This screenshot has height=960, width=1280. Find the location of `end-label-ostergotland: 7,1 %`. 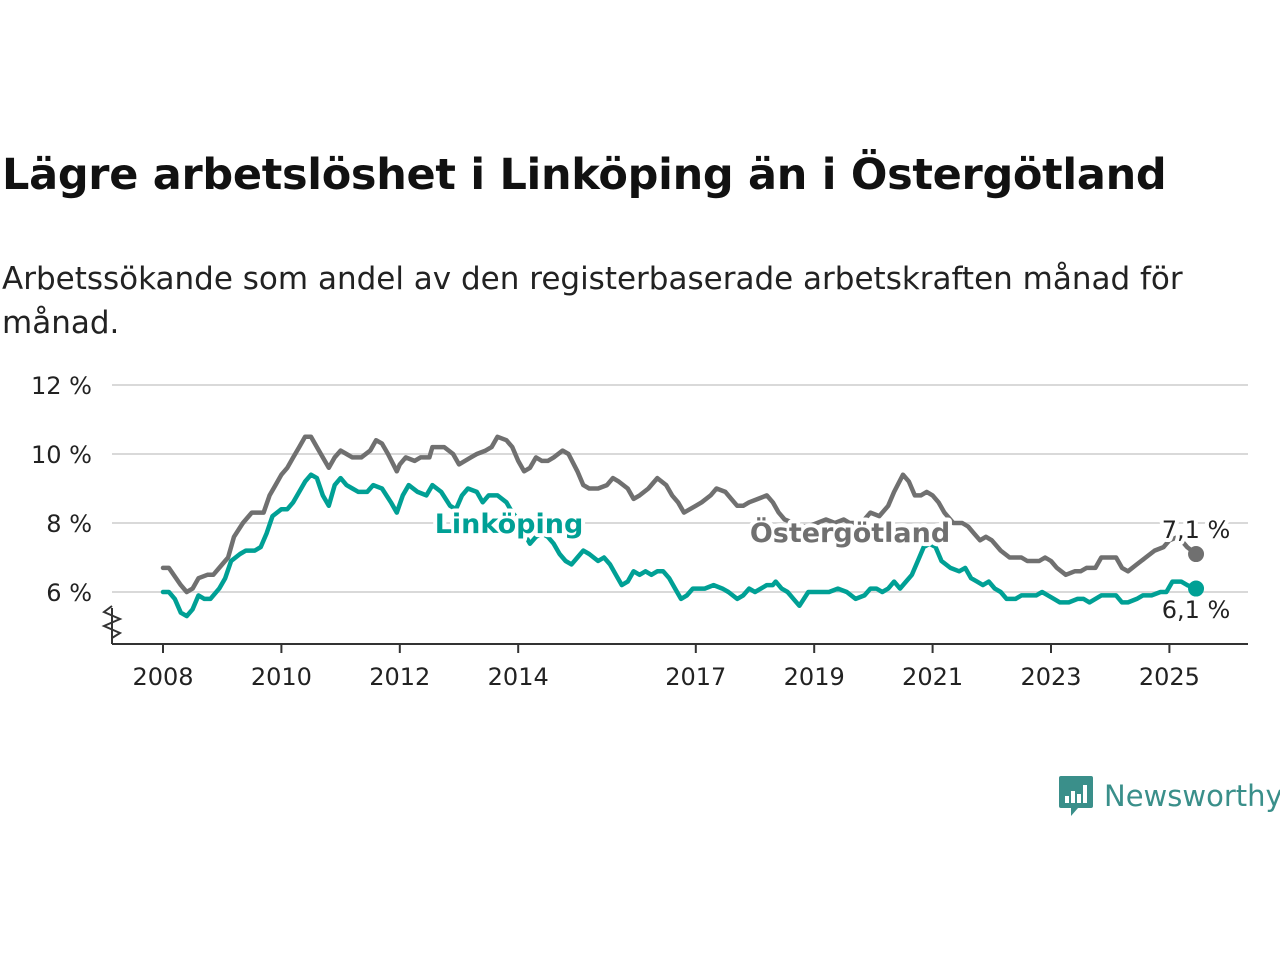

end-label-ostergotland: 7,1 % is located at coordinates (1196, 530).